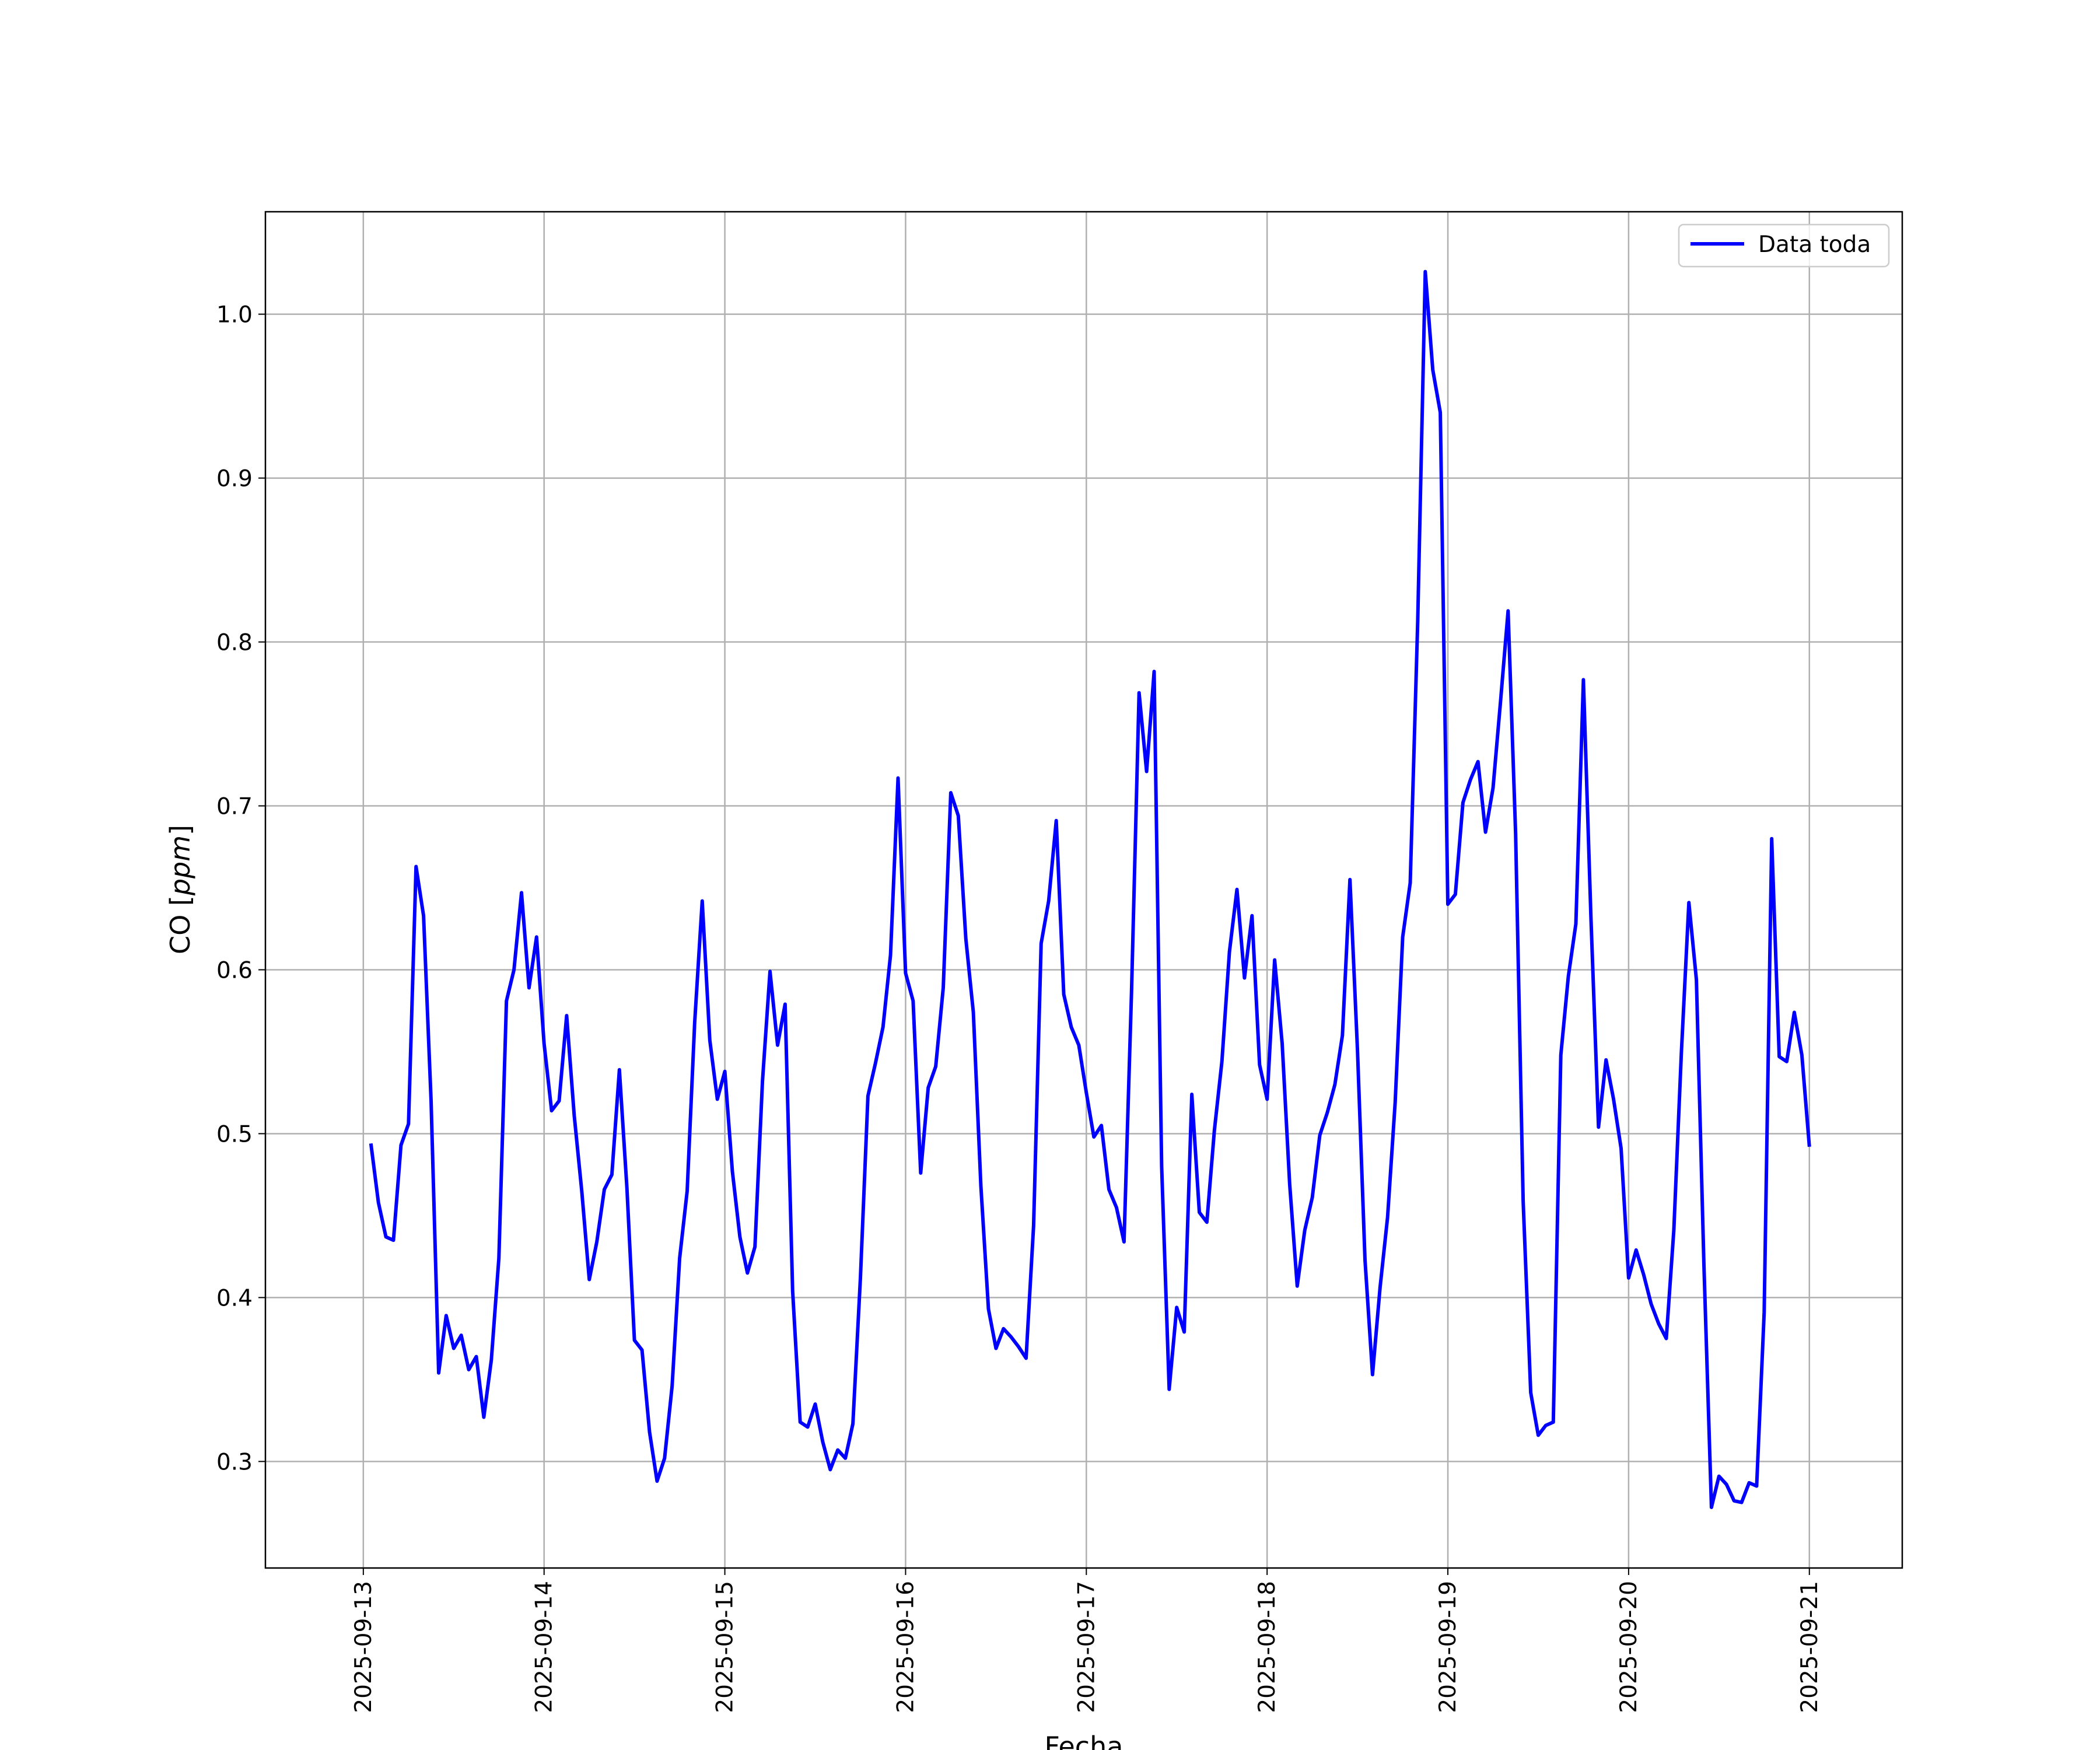  Describe the element at coordinates (1629, 1647) in the screenshot. I see `x-tick-label: 2025-09-20` at that location.